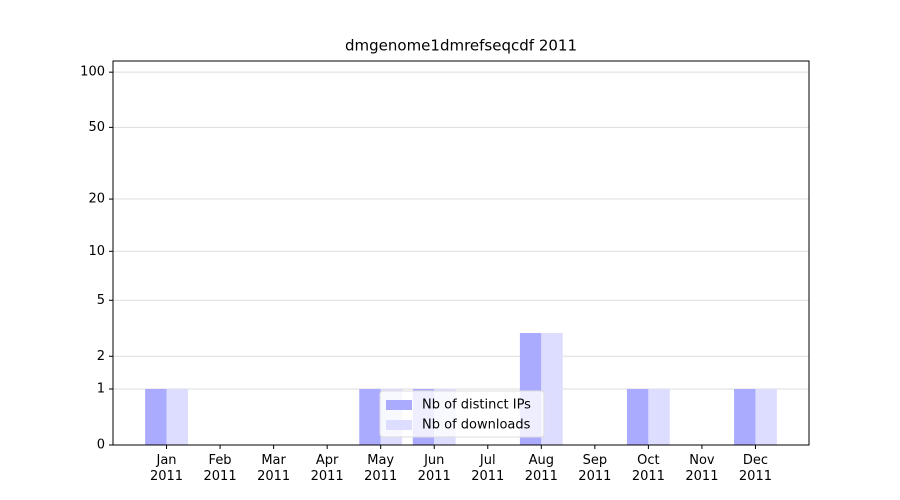  What do you see at coordinates (166, 468) in the screenshot?
I see `x-tick-label: Jan 2011` at bounding box center [166, 468].